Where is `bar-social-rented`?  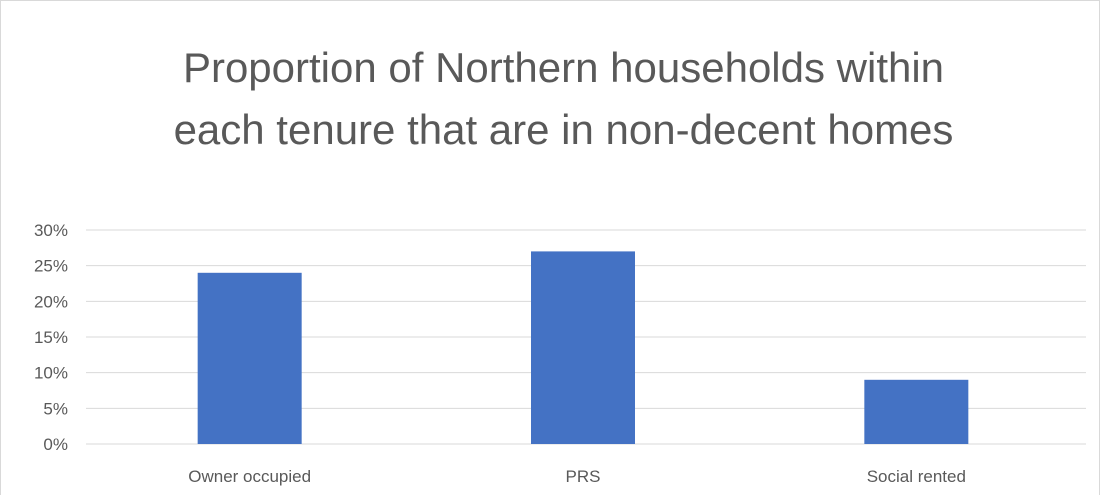
bar-social-rented is located at coordinates (916, 411).